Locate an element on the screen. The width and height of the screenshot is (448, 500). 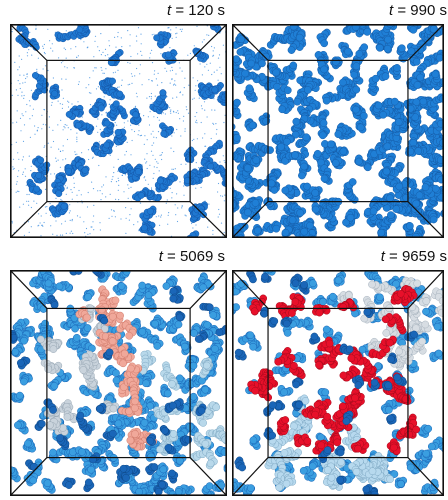
panel-label: t = 120 s is located at coordinates (196, 10).